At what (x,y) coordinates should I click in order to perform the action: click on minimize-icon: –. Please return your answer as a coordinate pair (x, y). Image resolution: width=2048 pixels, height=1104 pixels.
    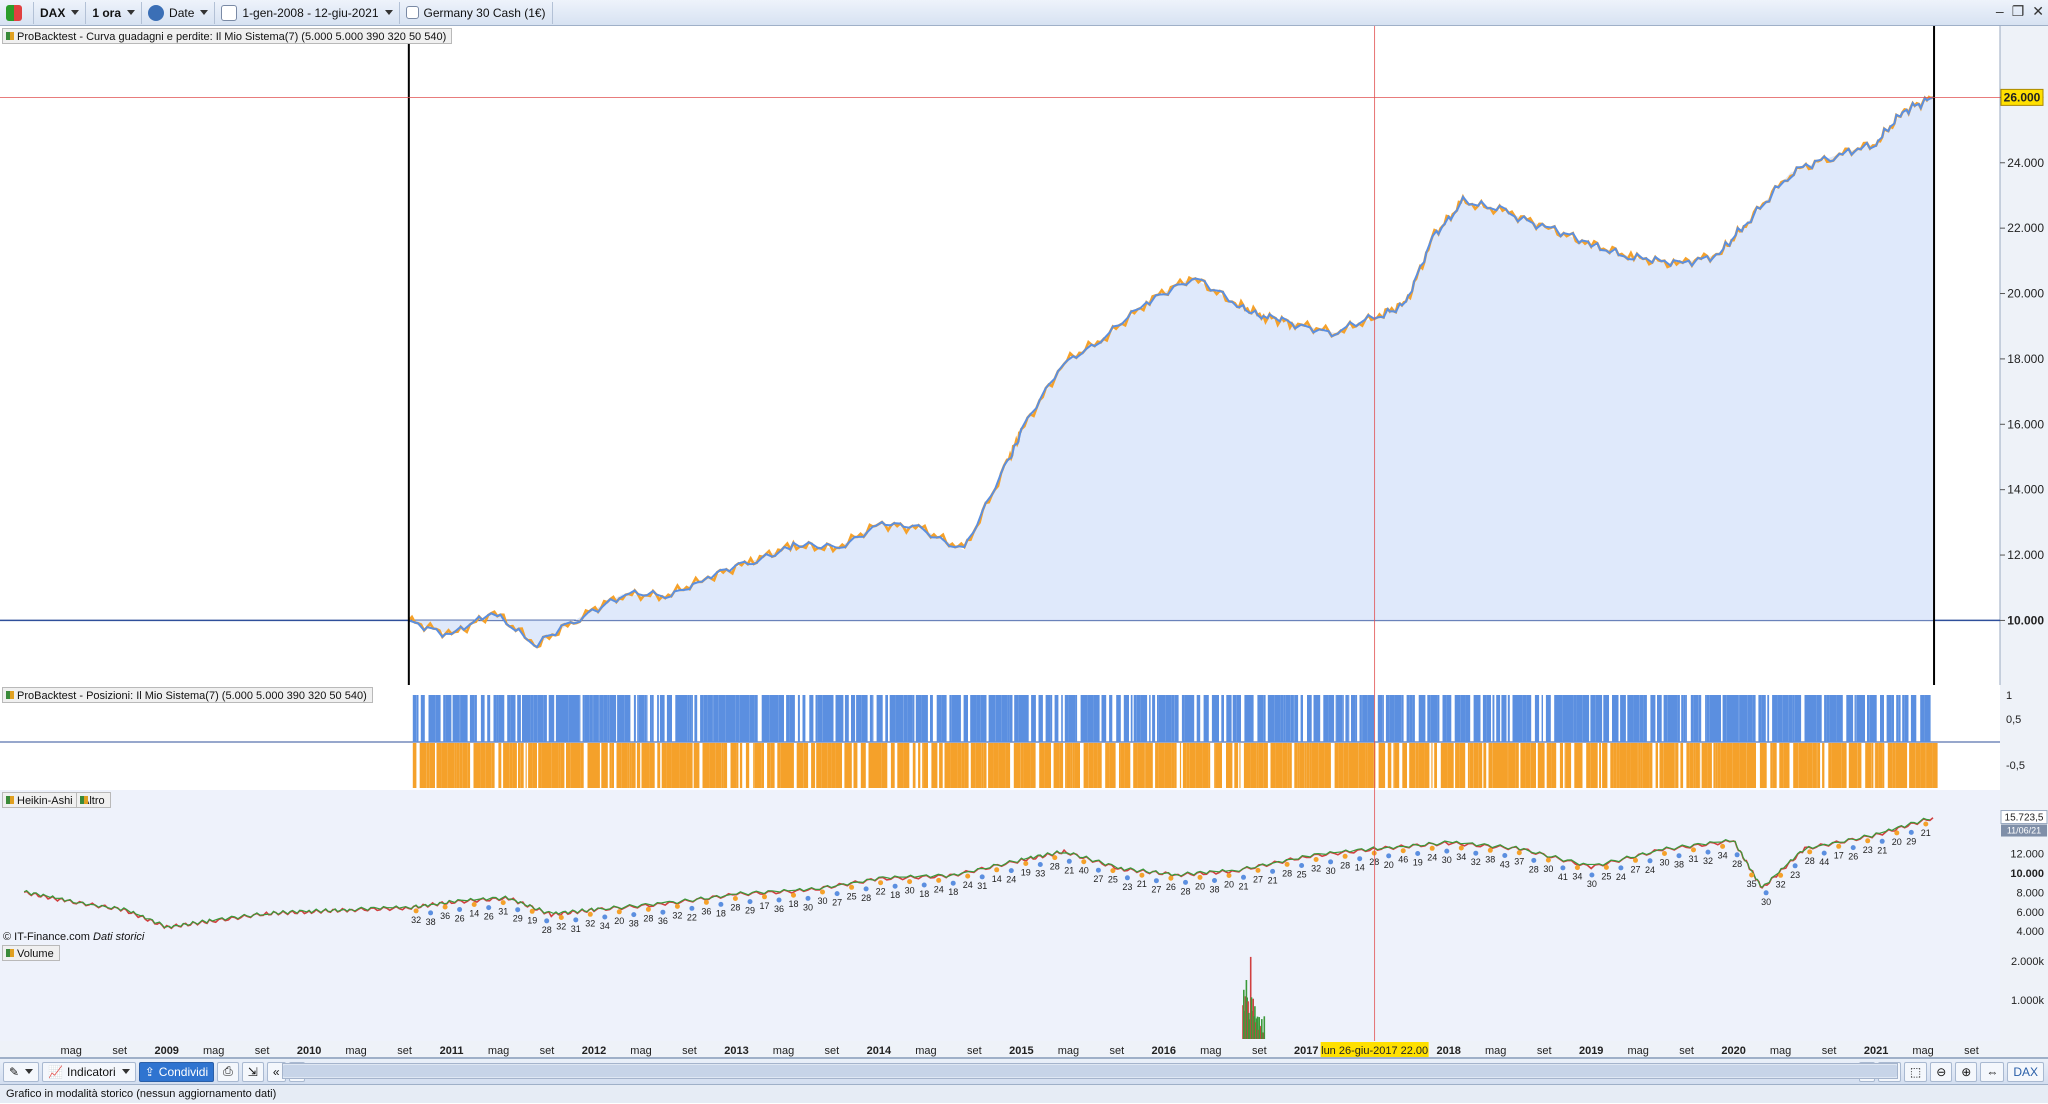
    Looking at the image, I should click on (1999, 11).